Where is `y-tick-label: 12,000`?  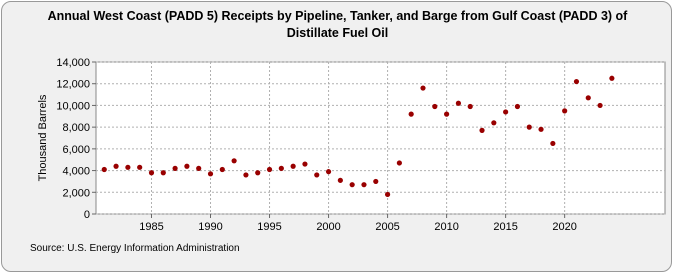
y-tick-label: 12,000 is located at coordinates (73, 85).